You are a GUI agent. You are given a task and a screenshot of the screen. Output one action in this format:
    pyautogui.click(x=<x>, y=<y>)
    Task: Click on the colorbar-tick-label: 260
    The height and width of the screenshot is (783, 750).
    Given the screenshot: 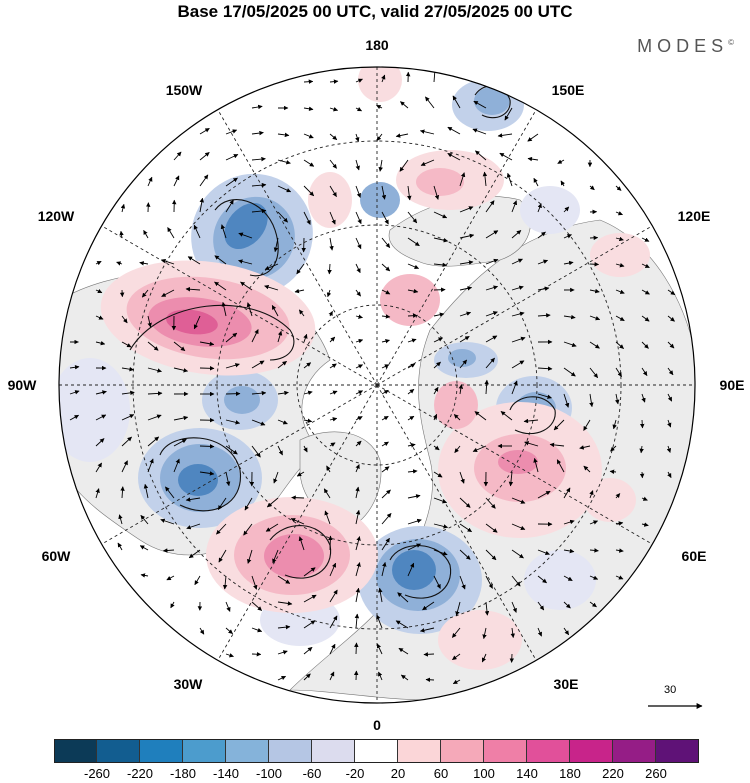 What is the action you would take?
    pyautogui.click(x=656, y=773)
    